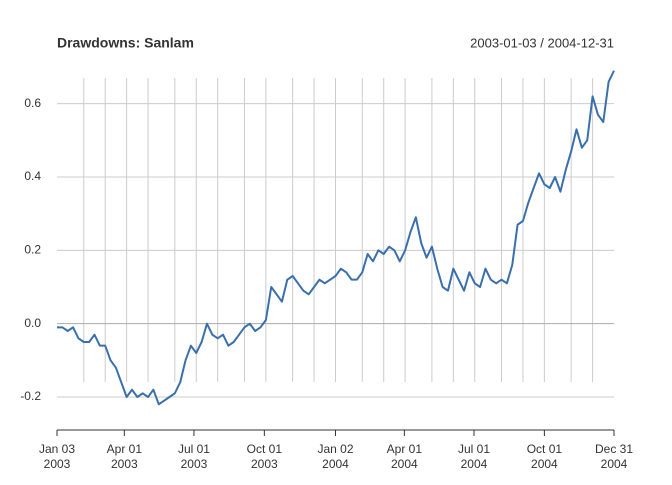  Describe the element at coordinates (32, 103) in the screenshot. I see `y-tick-label: 0.6` at that location.